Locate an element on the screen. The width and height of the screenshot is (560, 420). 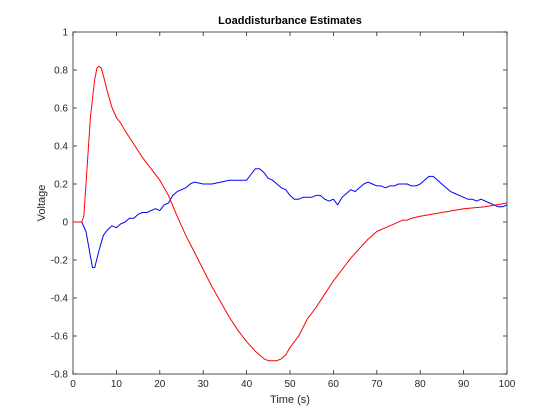
y-tick-label: -0.6 is located at coordinates (60, 337).